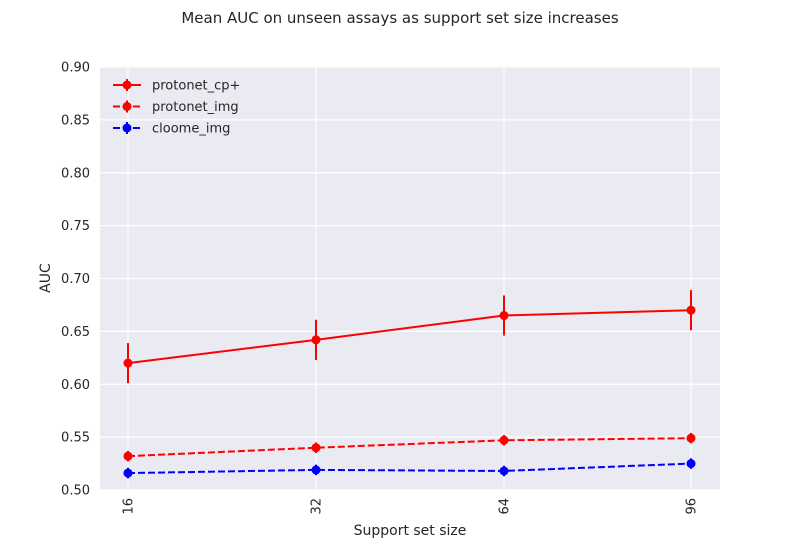  I want to click on y-tick-label: 0.90, so click(75, 68).